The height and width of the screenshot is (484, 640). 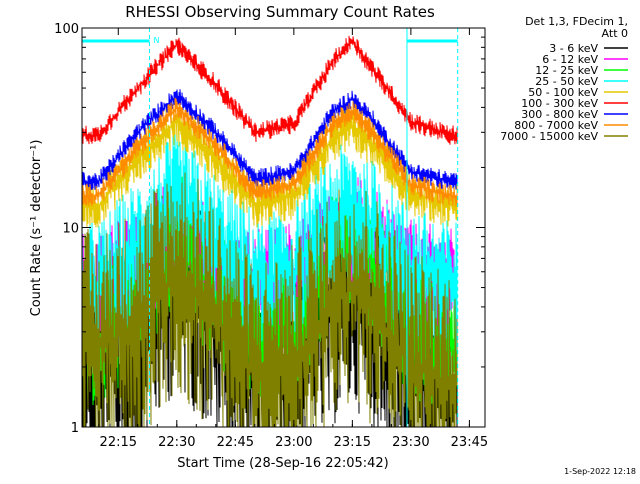 What do you see at coordinates (600, 471) in the screenshot?
I see `timestamp: 1-Sep-2022 12:18` at bounding box center [600, 471].